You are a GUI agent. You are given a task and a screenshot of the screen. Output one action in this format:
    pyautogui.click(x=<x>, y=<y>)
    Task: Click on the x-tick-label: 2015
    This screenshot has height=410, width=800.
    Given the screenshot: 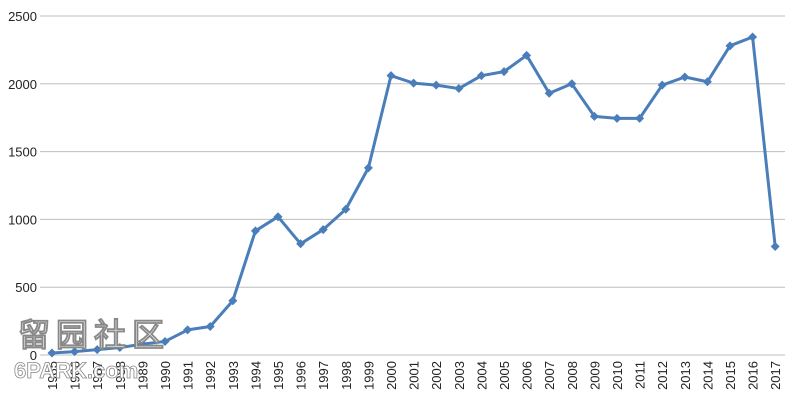 What is the action you would take?
    pyautogui.click(x=730, y=375)
    